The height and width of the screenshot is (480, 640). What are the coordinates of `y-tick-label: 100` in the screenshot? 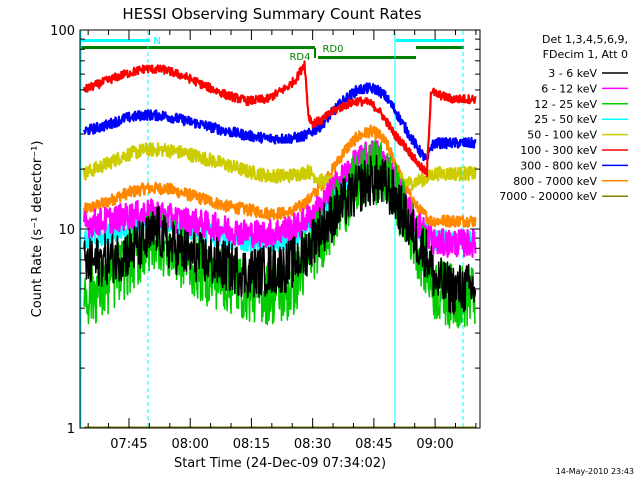 It's located at (62, 31).